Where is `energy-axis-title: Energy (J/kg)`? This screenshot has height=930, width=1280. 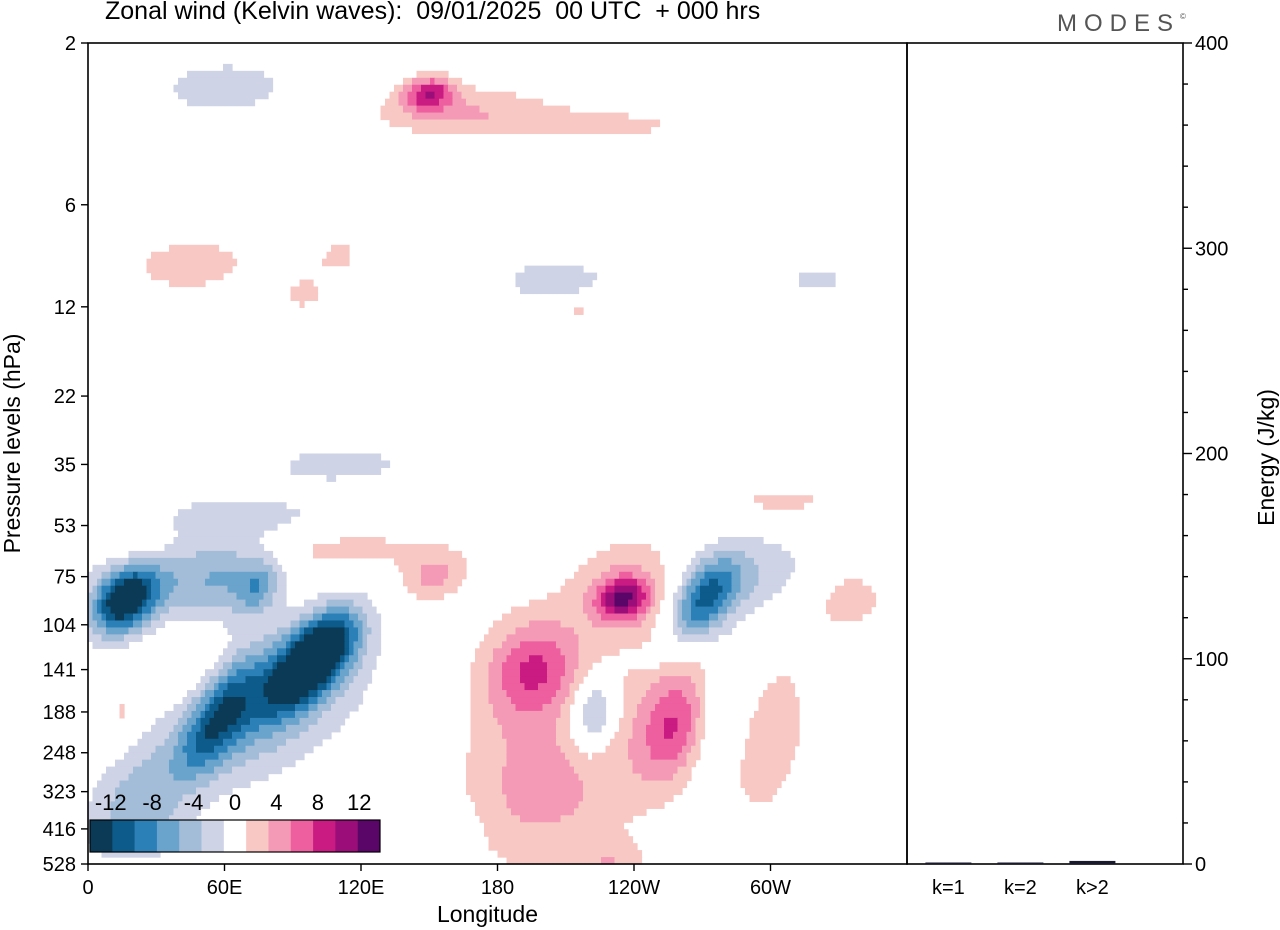
energy-axis-title: Energy (J/kg) is located at coordinates (1266, 457).